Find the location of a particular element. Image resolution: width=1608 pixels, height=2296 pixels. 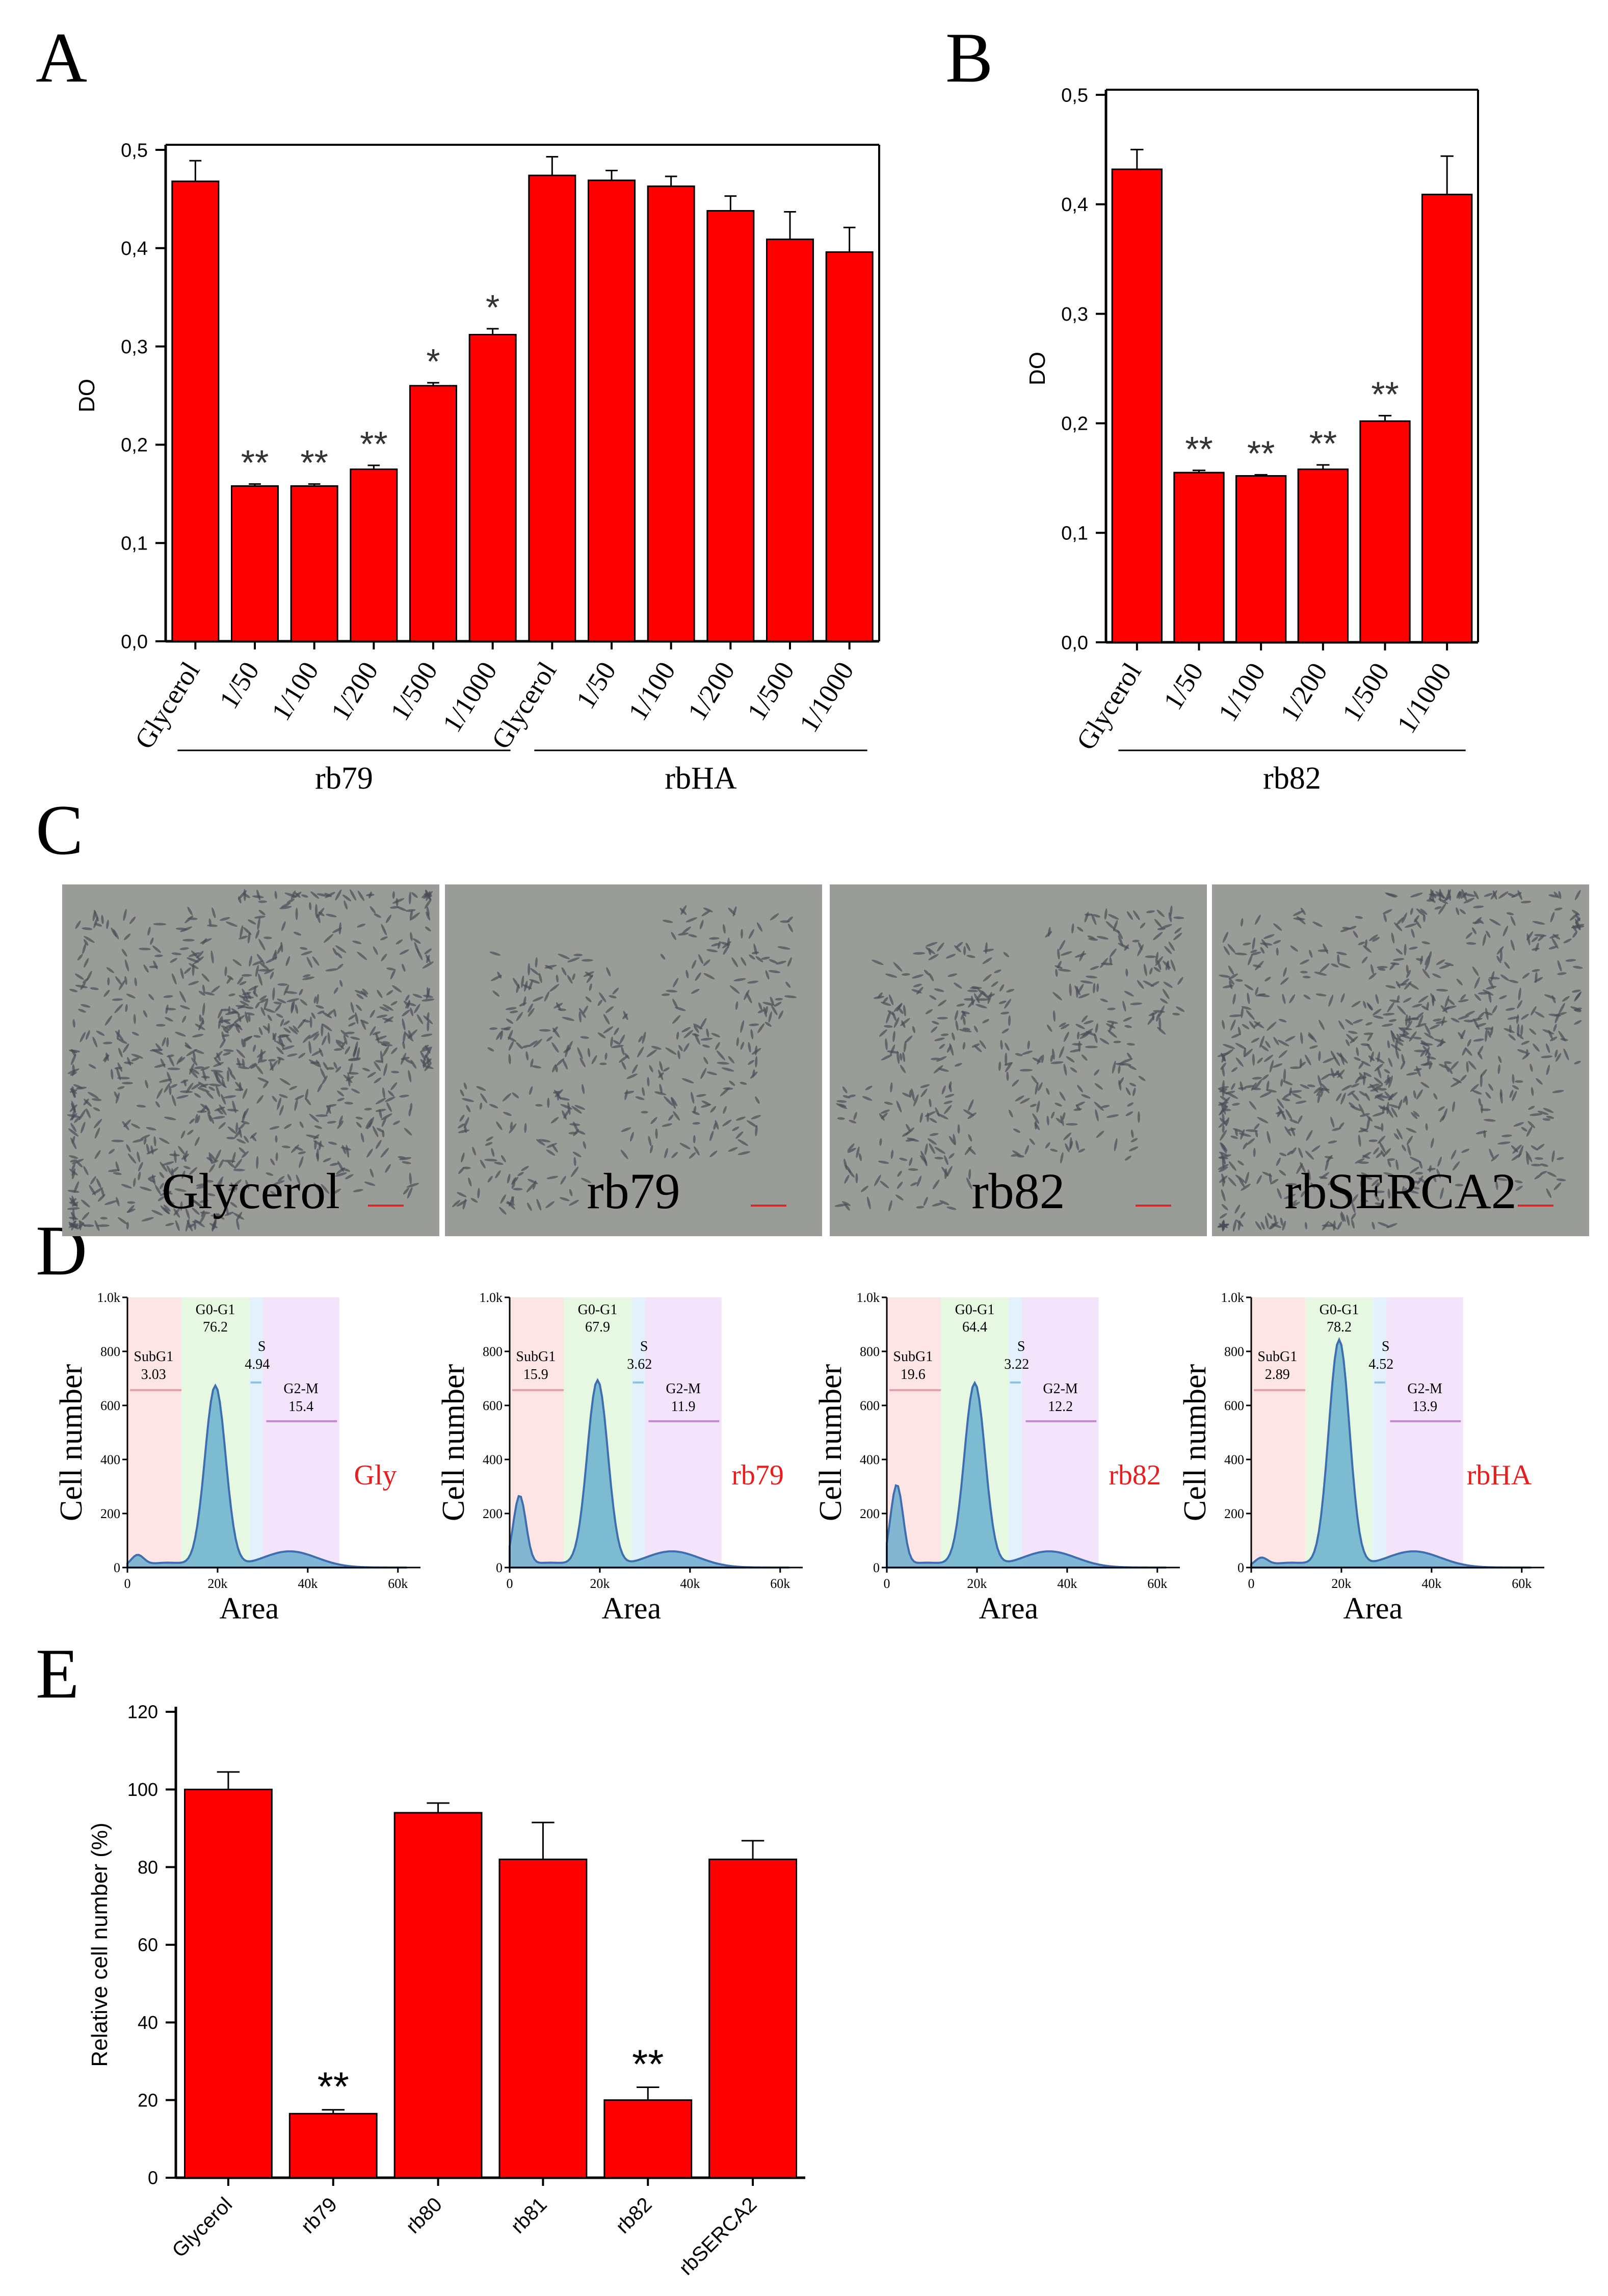

x-axis-label: Area is located at coordinates (1373, 1608).